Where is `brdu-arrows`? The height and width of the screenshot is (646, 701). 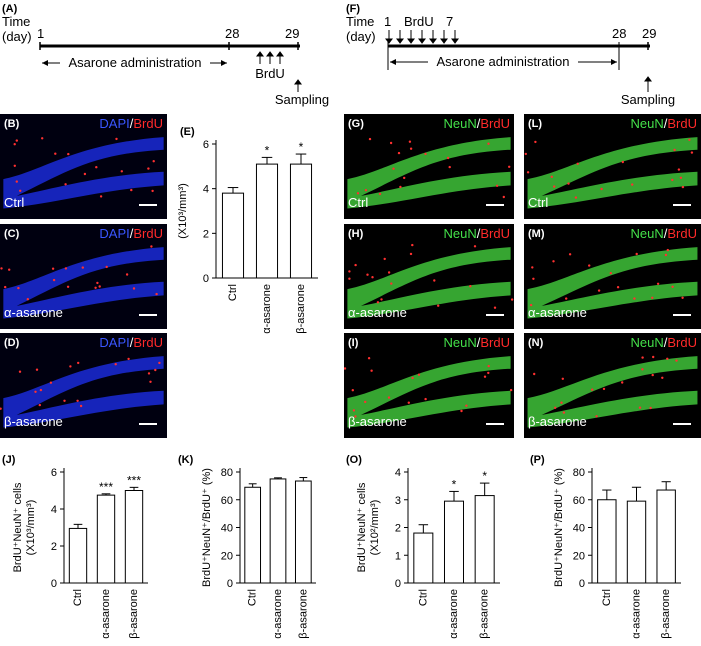 brdu-arrows is located at coordinates (270, 57).